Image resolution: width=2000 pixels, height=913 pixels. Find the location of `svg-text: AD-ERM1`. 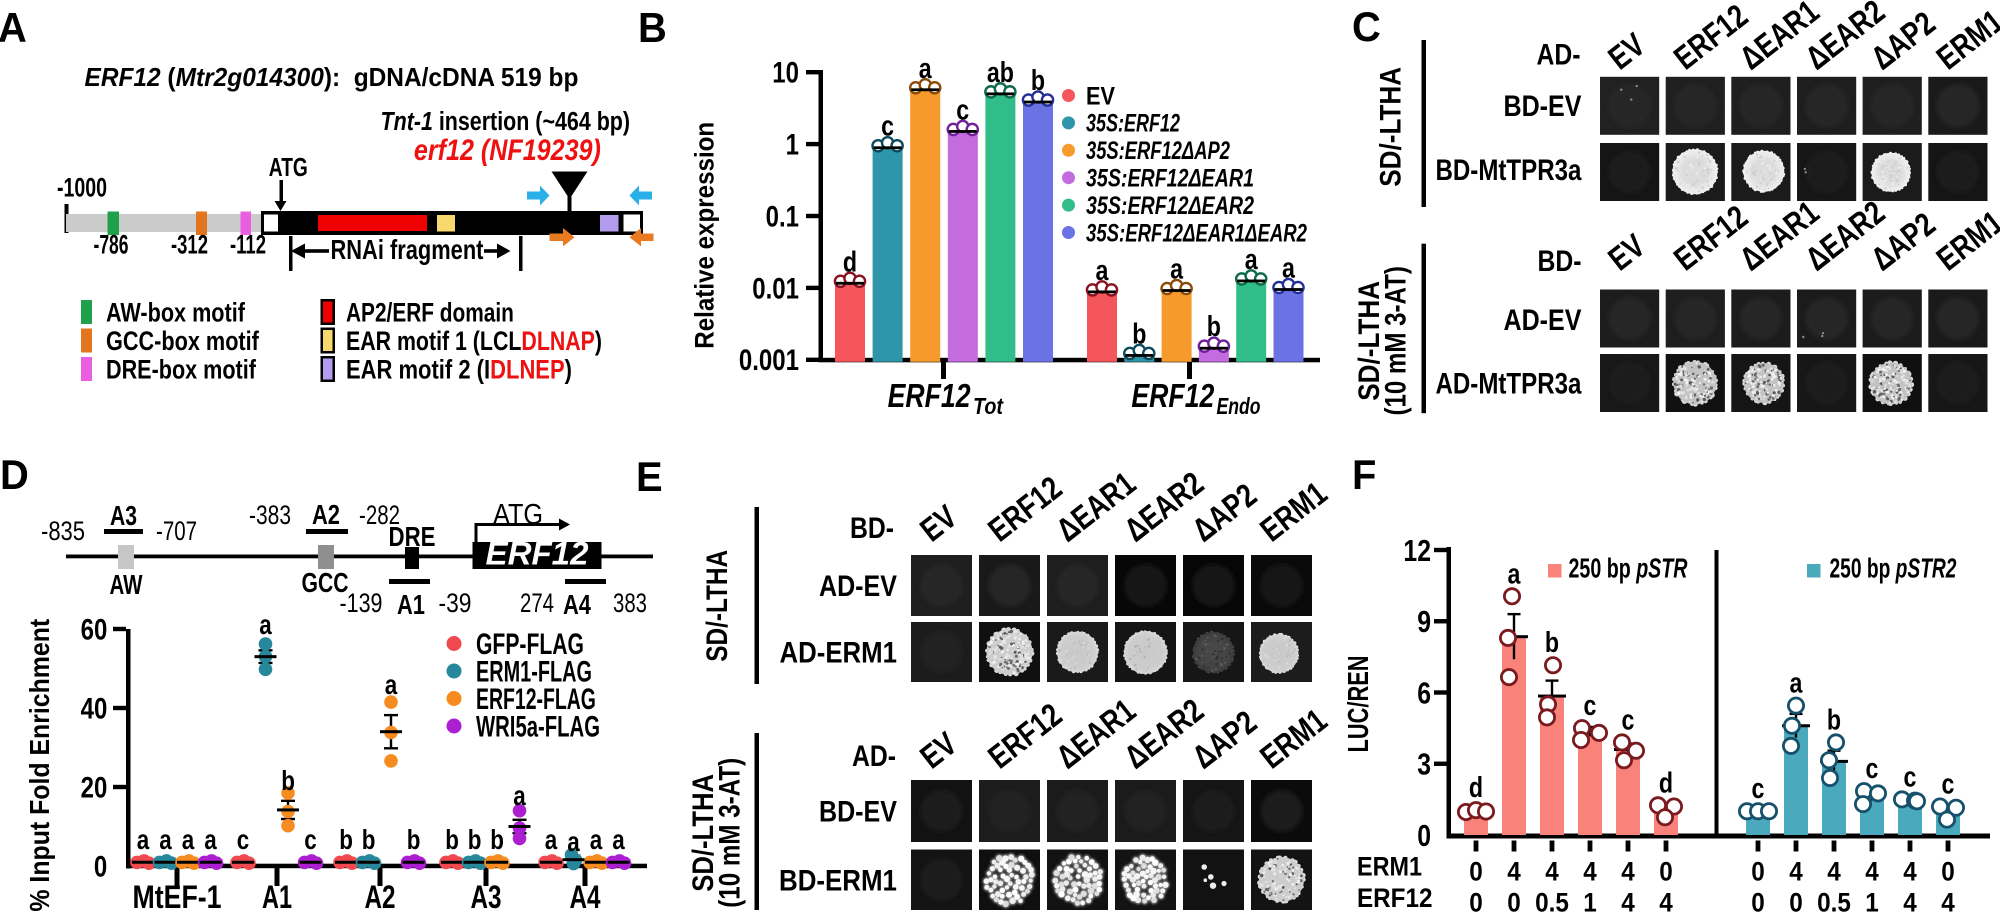

svg-text: AD-ERM1 is located at coordinates (838, 652).